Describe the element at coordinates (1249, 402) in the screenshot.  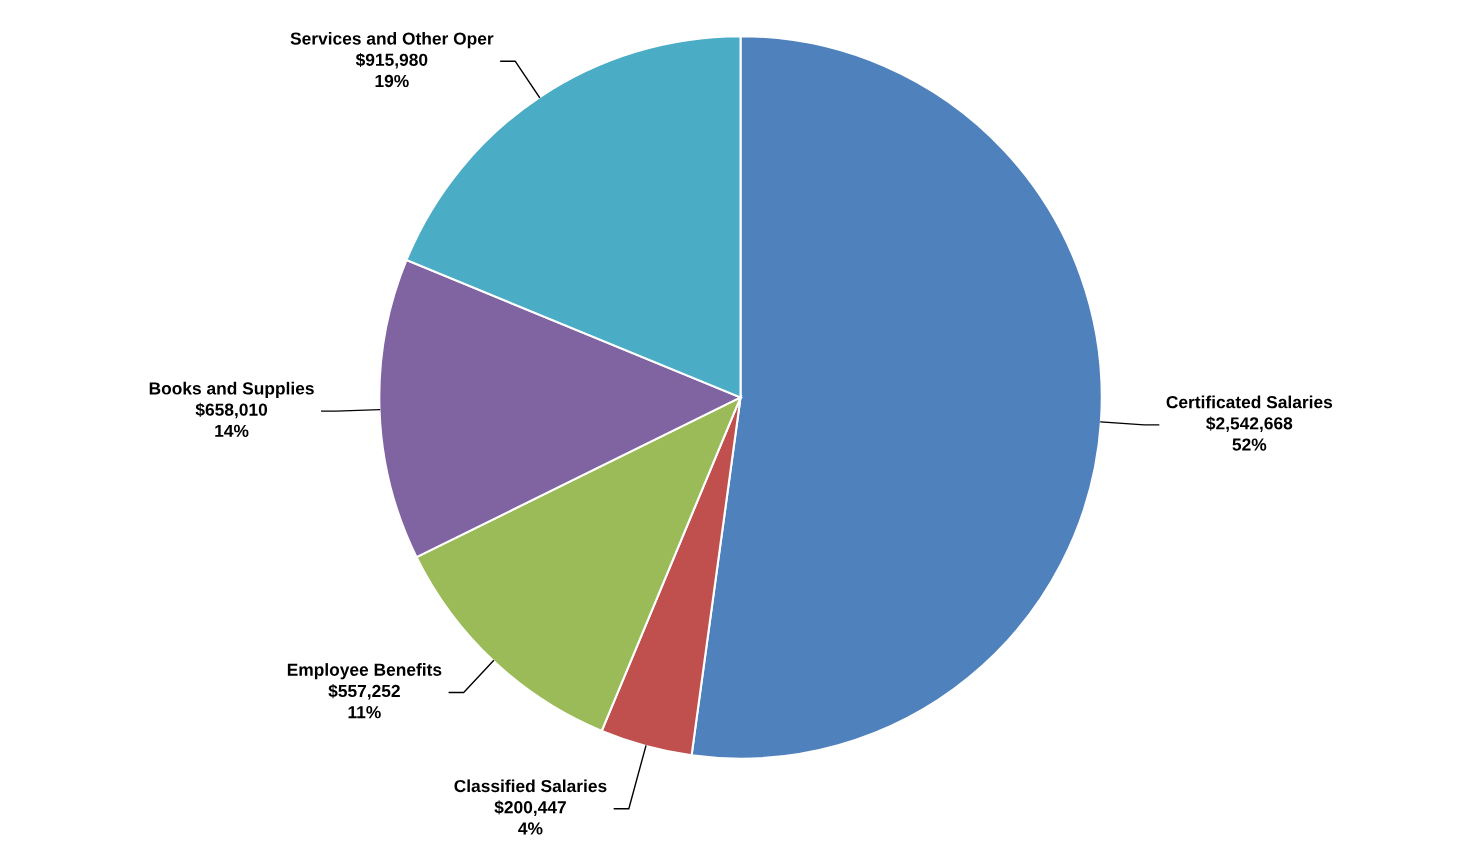
I see `slice-label: Certificated Salaries` at that location.